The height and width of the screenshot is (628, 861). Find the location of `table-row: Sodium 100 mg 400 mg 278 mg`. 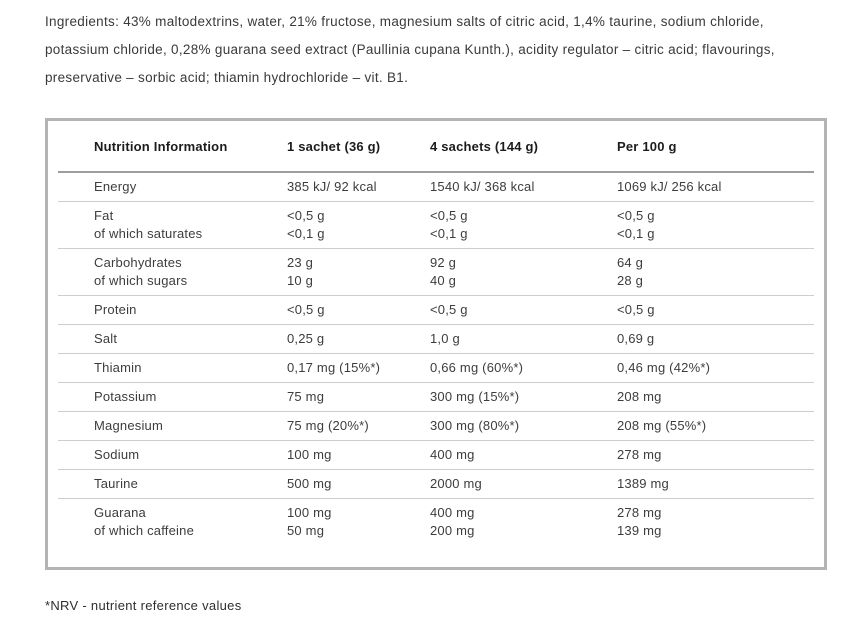

table-row: Sodium 100 mg 400 mg 278 mg is located at coordinates (436, 455).